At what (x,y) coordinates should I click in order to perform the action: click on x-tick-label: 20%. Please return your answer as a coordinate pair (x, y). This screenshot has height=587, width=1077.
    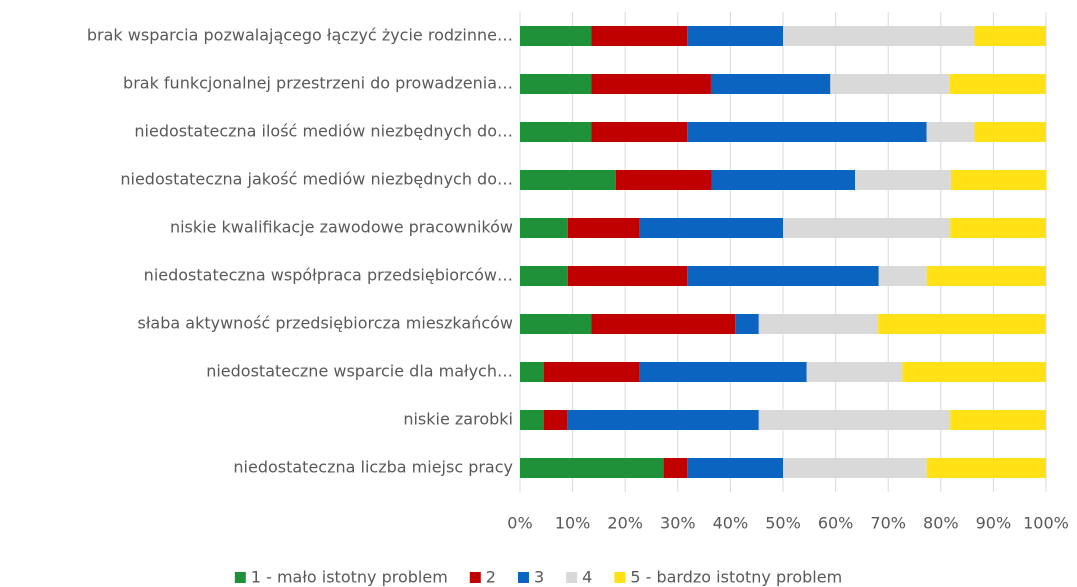
    Looking at the image, I should click on (625, 523).